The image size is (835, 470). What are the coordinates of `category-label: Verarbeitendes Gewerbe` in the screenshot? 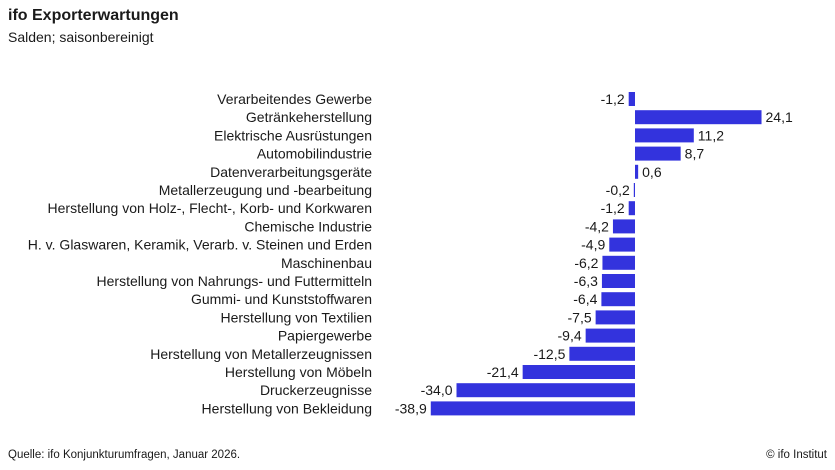 It's located at (294, 99).